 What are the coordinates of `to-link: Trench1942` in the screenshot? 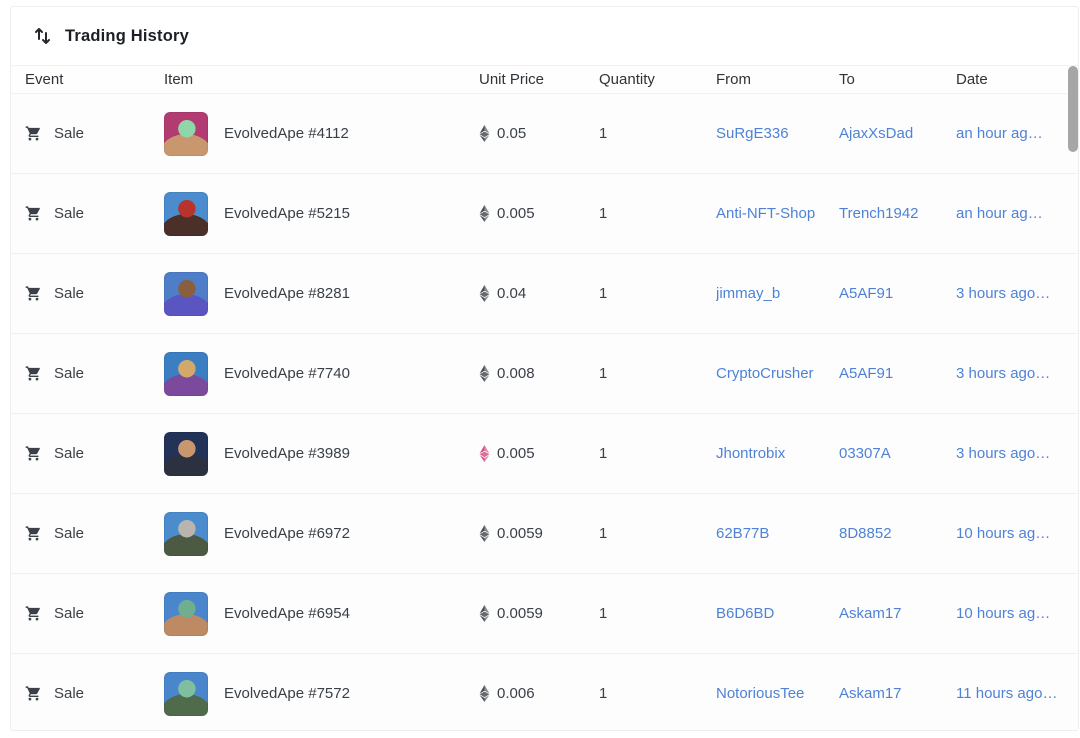 It's located at (879, 213).